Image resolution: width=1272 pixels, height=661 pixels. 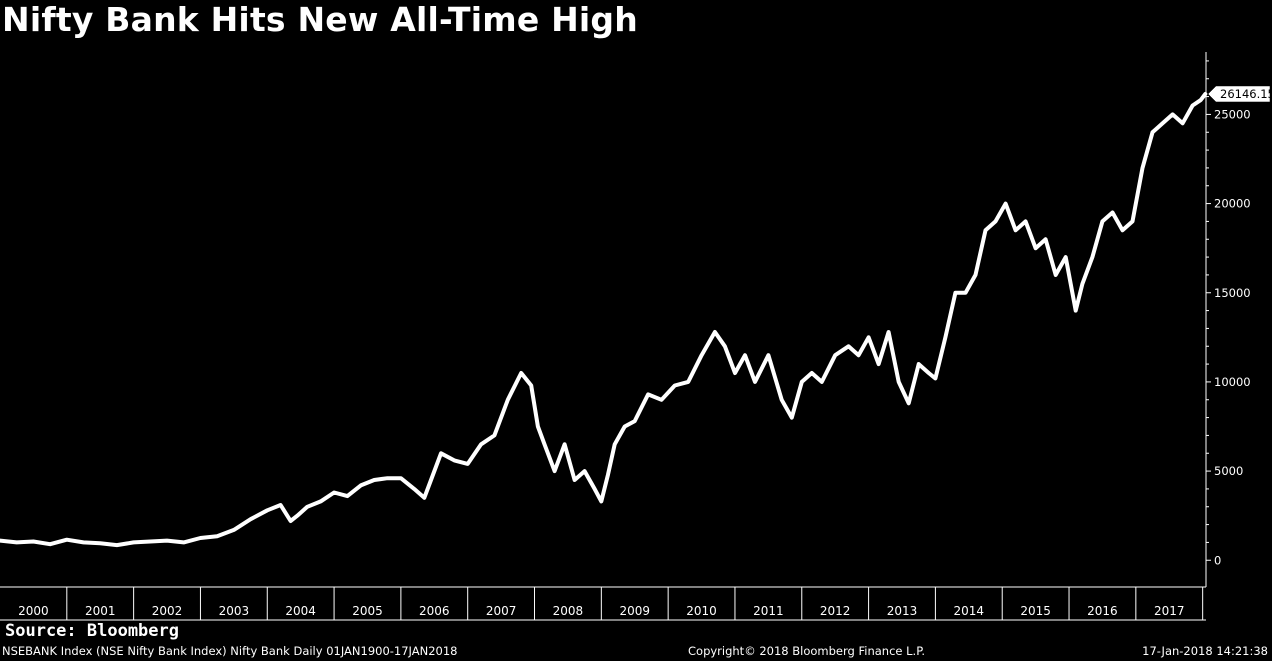 What do you see at coordinates (1035, 611) in the screenshot?
I see `x-tick-label: 2015` at bounding box center [1035, 611].